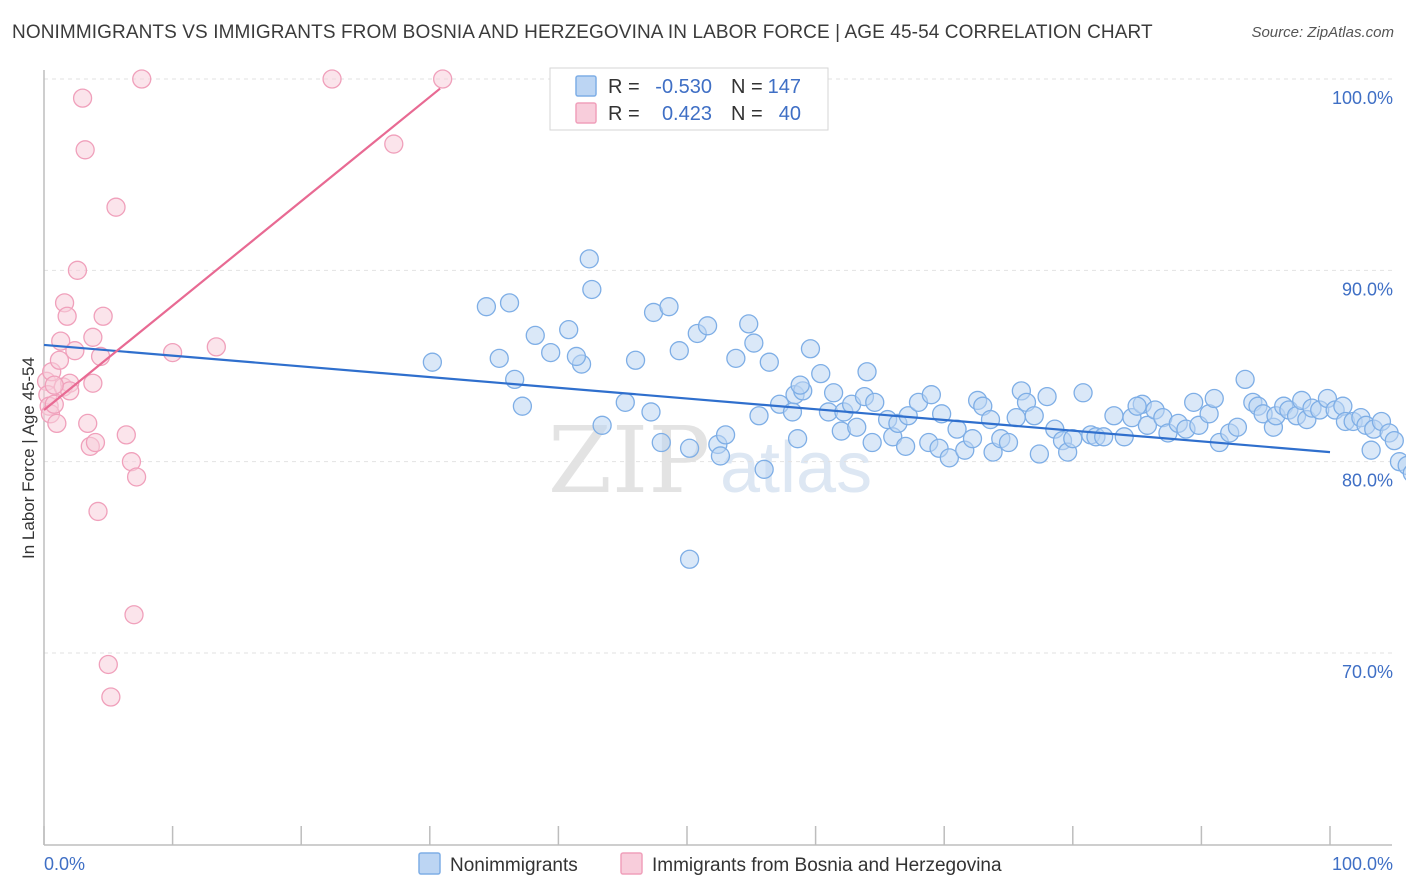  Describe the element at coordinates (747, 87) in the screenshot. I see `legend-n-label-1: N =` at that location.